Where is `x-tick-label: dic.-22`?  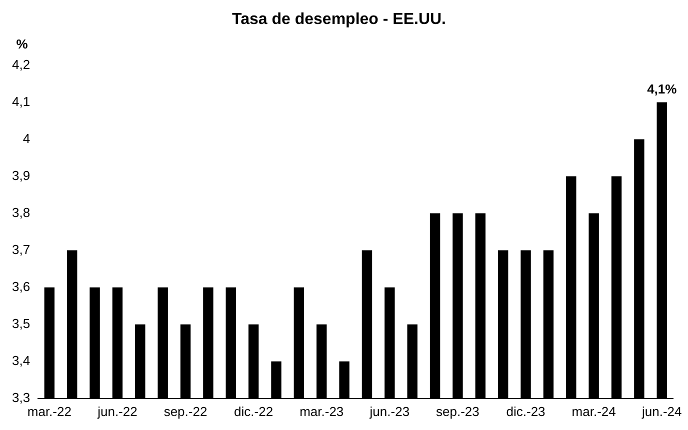
x-tick-label: dic.-22 is located at coordinates (254, 411).